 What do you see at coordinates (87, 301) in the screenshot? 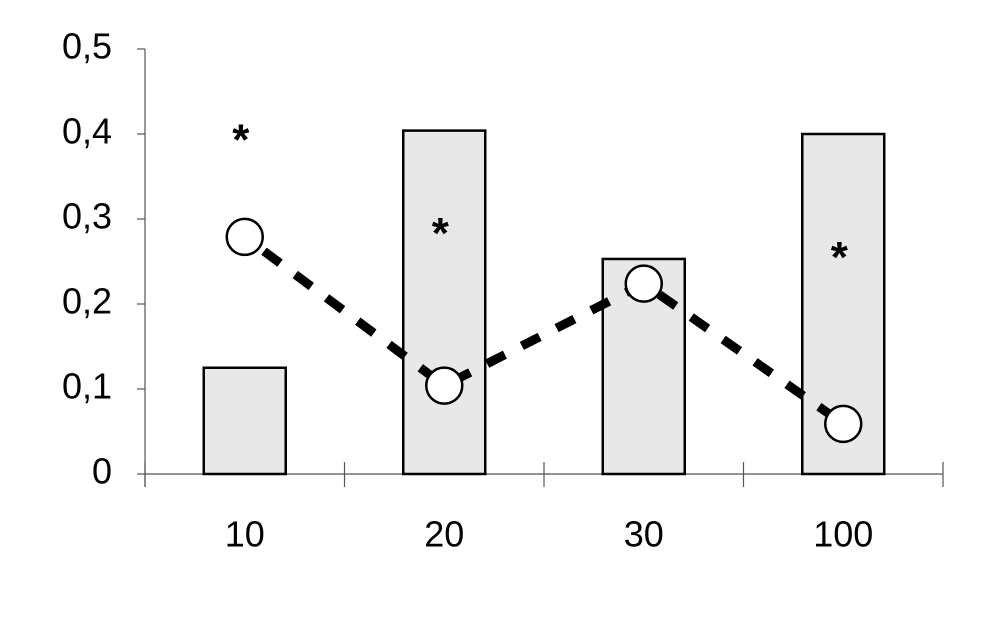
I see `y-tick-label: 0,2` at bounding box center [87, 301].